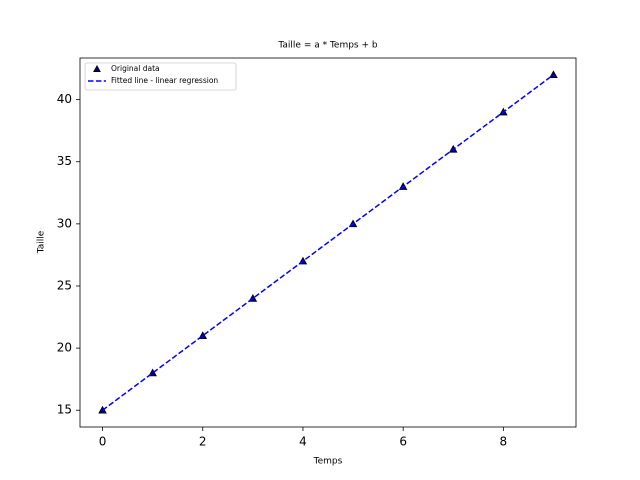  I want to click on y-tick-label: 40, so click(64, 99).